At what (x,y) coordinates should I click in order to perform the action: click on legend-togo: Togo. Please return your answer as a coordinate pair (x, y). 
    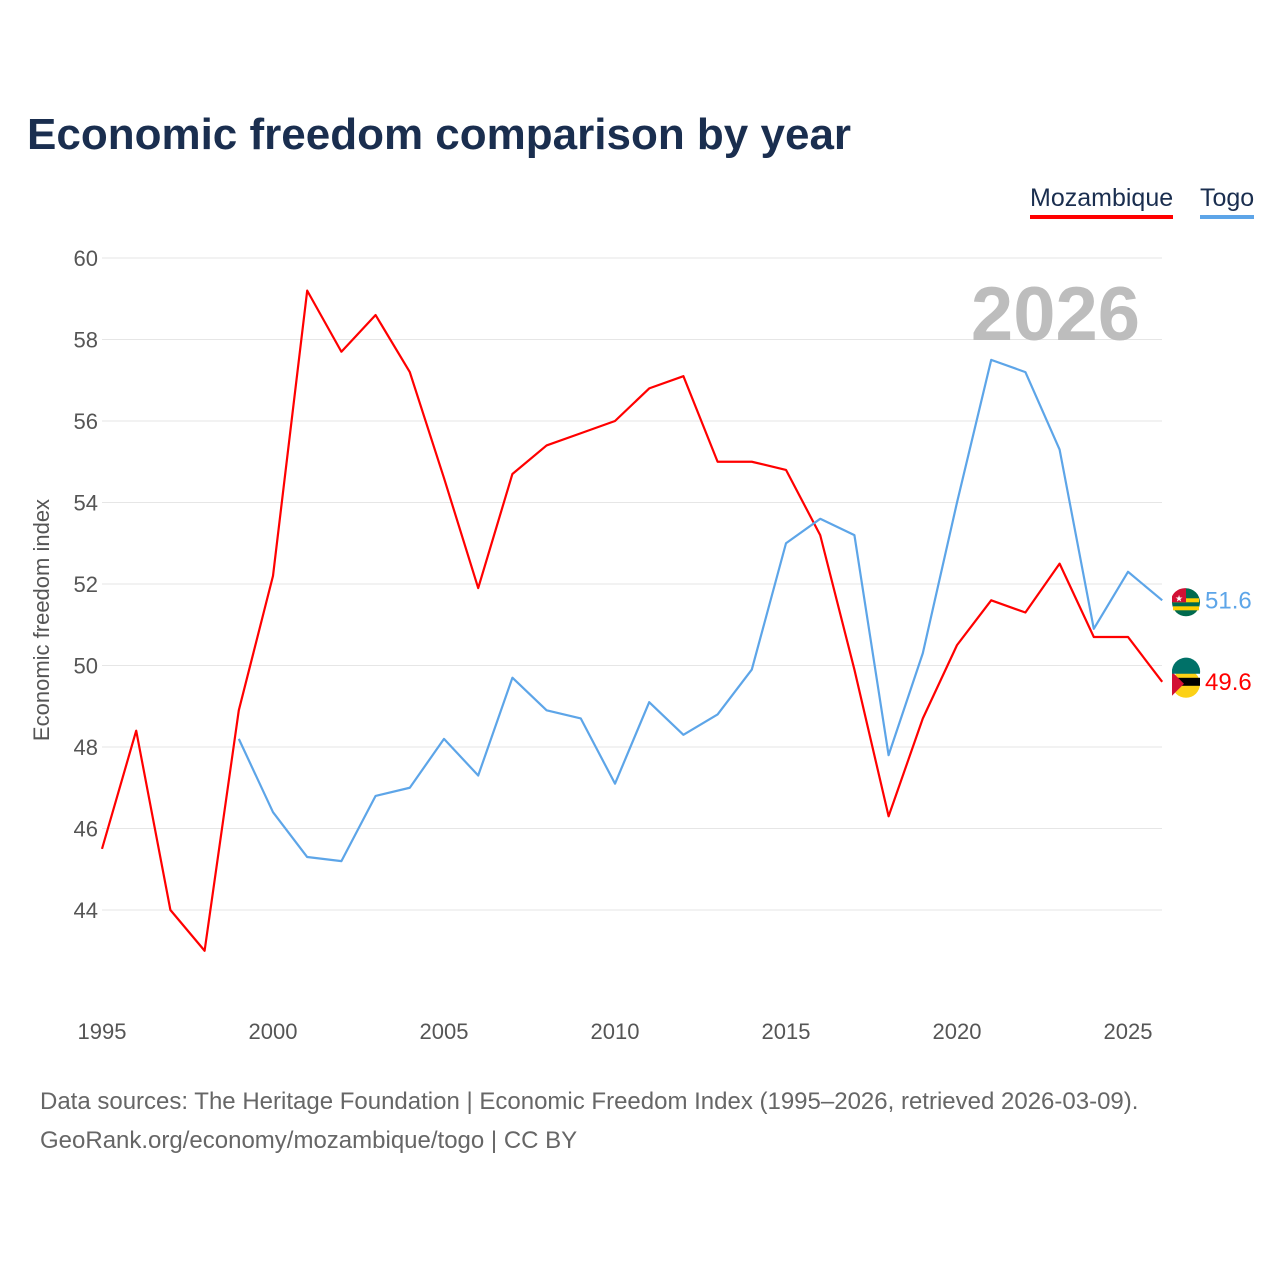
    Looking at the image, I should click on (1227, 201).